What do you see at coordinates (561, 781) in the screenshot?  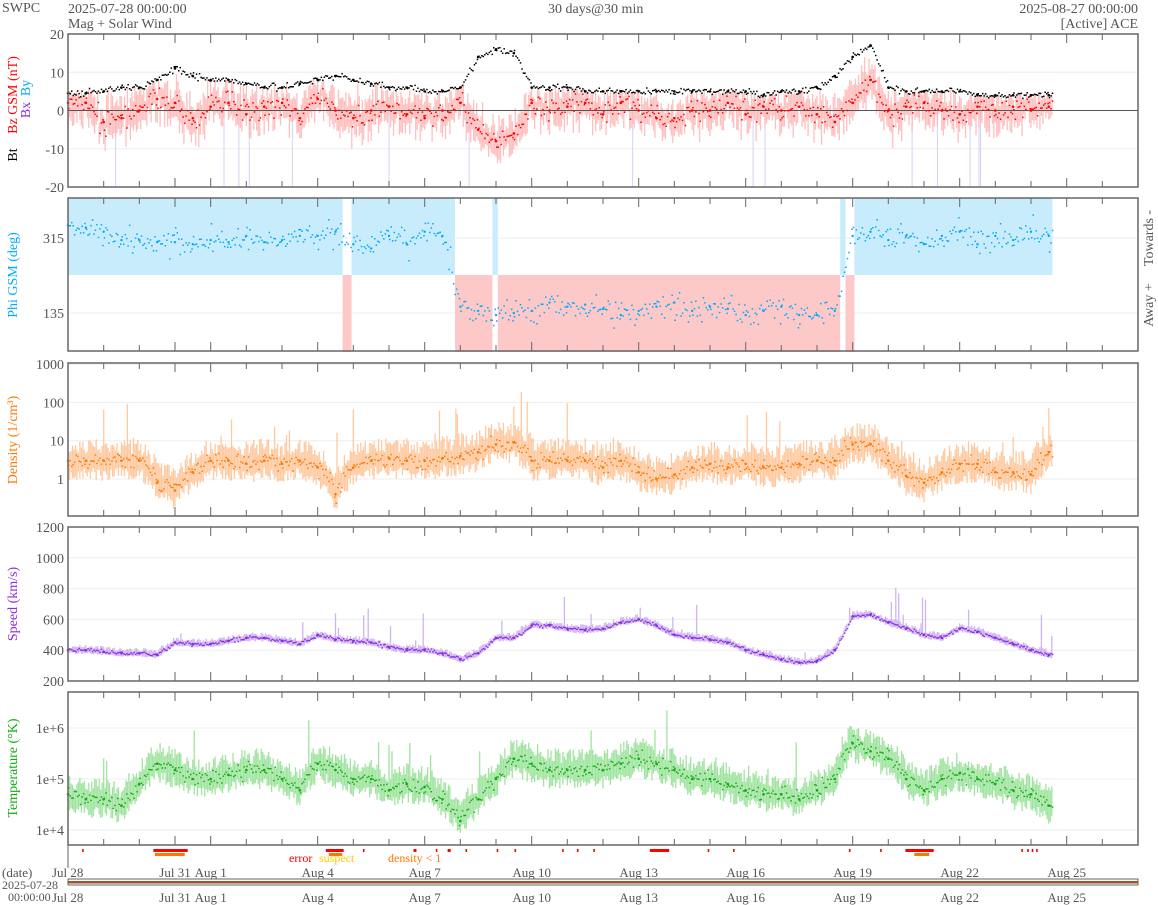 I see `temperature-samples` at bounding box center [561, 781].